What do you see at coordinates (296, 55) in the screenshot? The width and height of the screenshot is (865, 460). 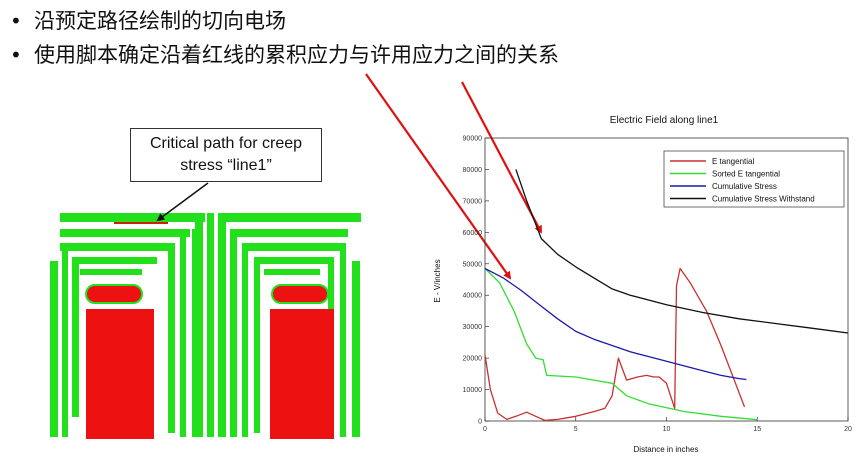 I see `bullet-text: 使用脚本确定沿着红线的累积应力与许用应力之间的关系` at bounding box center [296, 55].